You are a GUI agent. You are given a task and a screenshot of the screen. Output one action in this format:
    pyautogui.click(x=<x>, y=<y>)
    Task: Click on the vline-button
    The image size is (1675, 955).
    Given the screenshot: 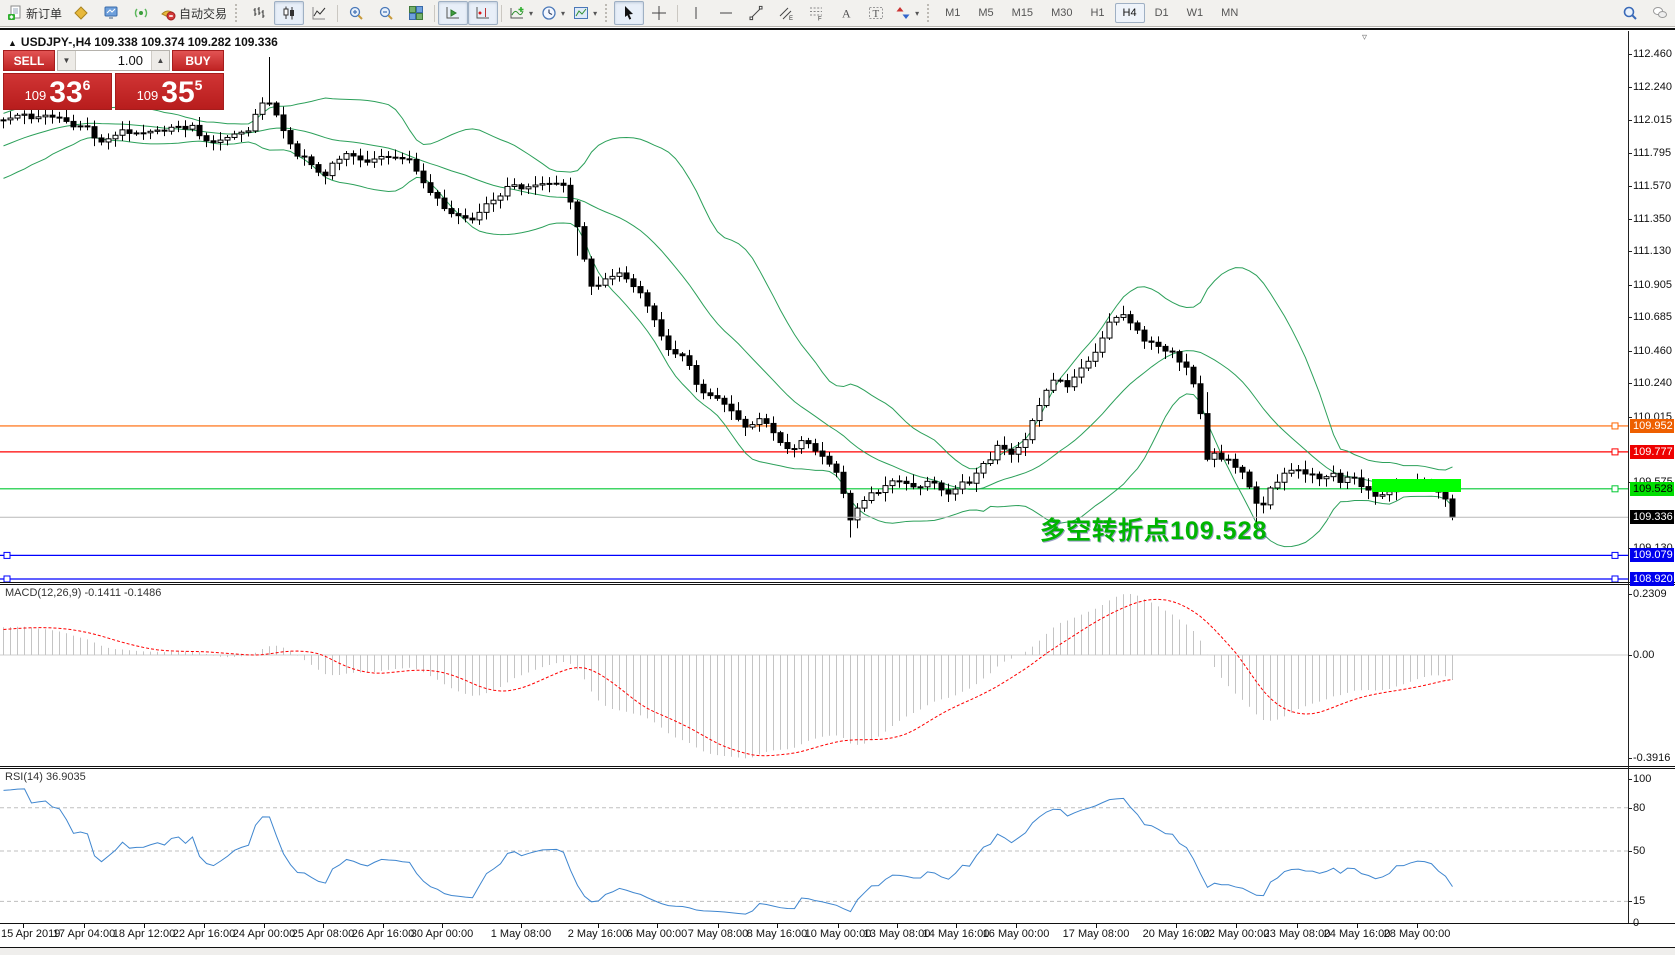 What is the action you would take?
    pyautogui.click(x=696, y=13)
    